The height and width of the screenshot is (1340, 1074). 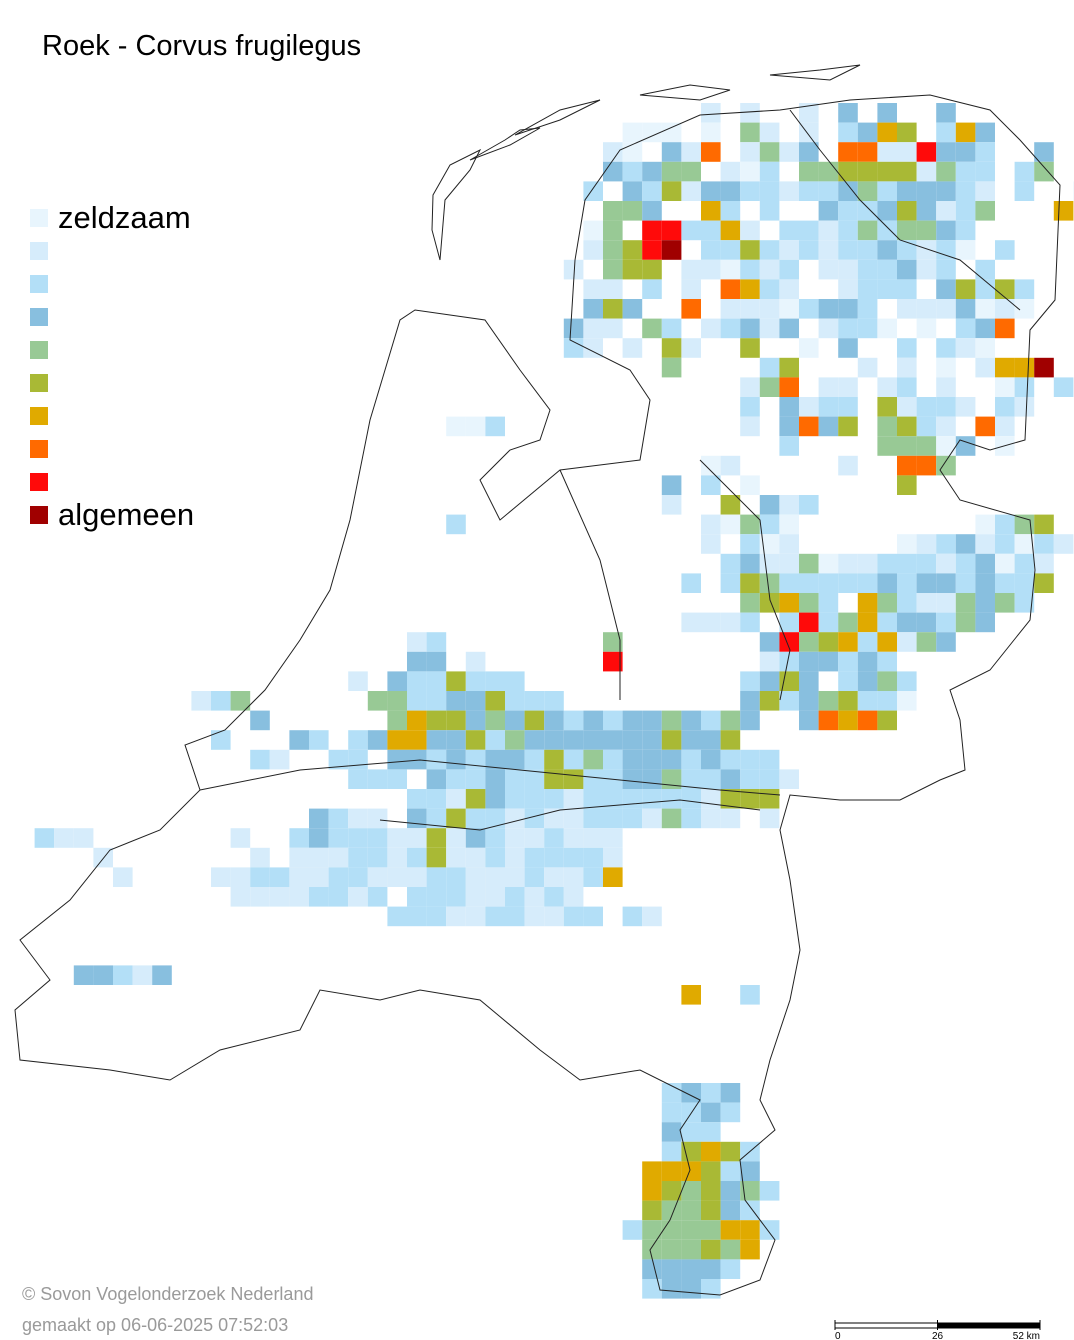 I want to click on created-date: gemaakt op 06-06-2025 07:52:03, so click(x=155, y=1325).